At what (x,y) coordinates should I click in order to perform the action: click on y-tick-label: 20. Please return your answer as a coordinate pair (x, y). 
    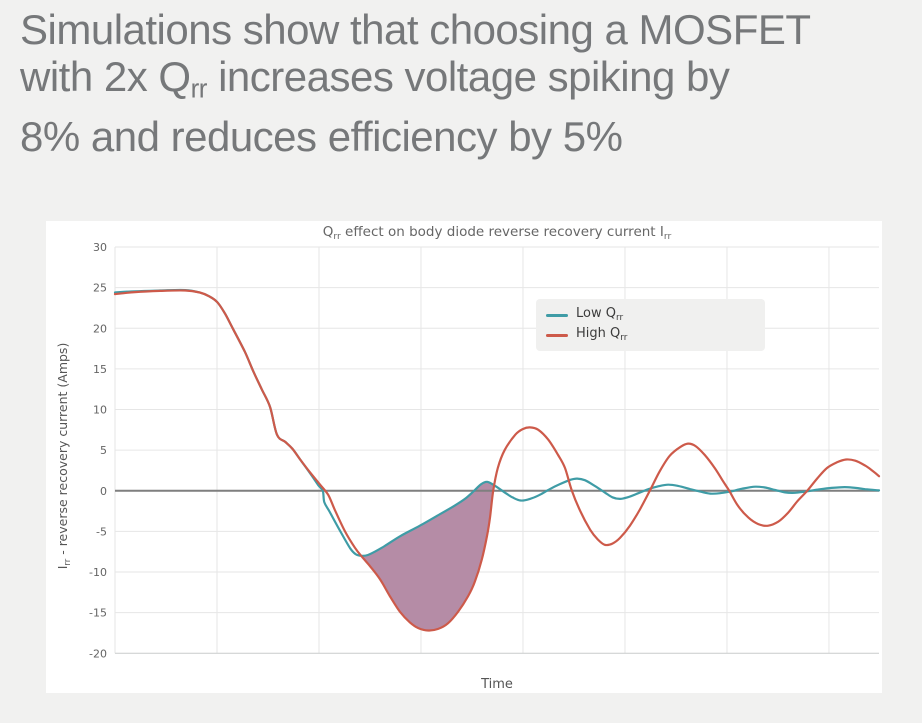
    Looking at the image, I should click on (100, 328).